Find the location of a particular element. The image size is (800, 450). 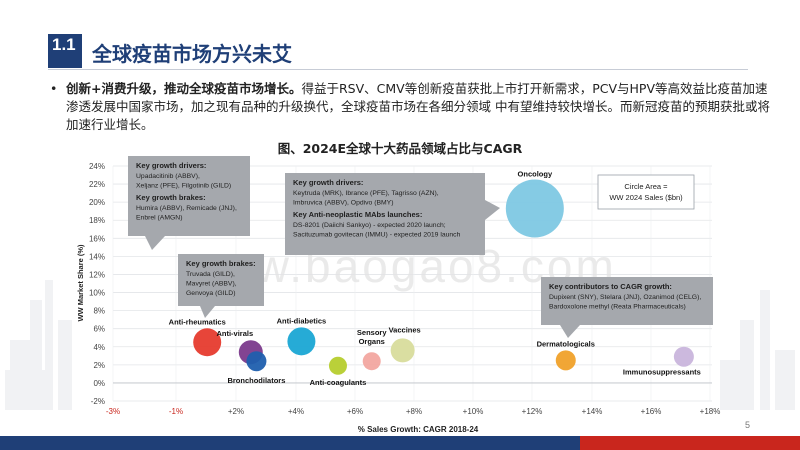

callout-line: Mavyret (ABBV), is located at coordinates (211, 284).